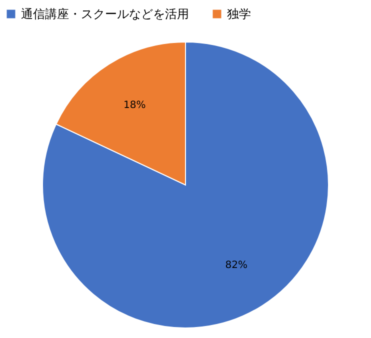 This screenshot has width=371, height=338. What do you see at coordinates (134, 105) in the screenshot?
I see `data-label: 18%` at bounding box center [134, 105].